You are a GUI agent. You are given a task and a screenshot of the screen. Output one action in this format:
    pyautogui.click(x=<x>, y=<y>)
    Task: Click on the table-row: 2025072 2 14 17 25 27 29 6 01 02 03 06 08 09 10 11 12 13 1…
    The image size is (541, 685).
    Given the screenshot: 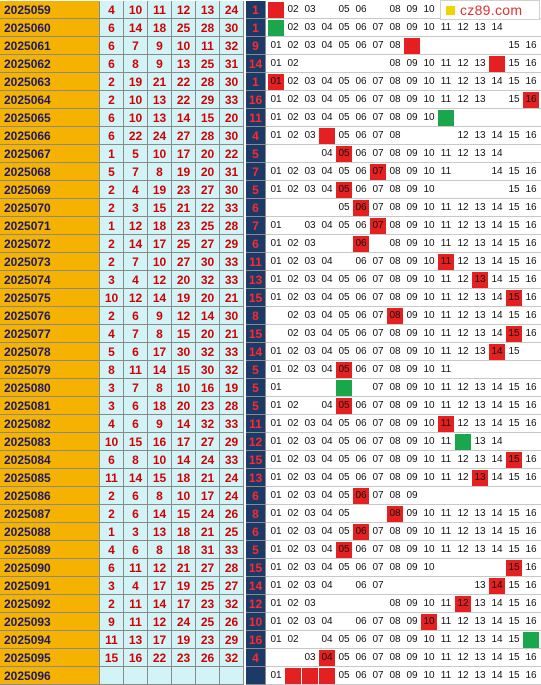 What is the action you would take?
    pyautogui.click(x=270, y=244)
    